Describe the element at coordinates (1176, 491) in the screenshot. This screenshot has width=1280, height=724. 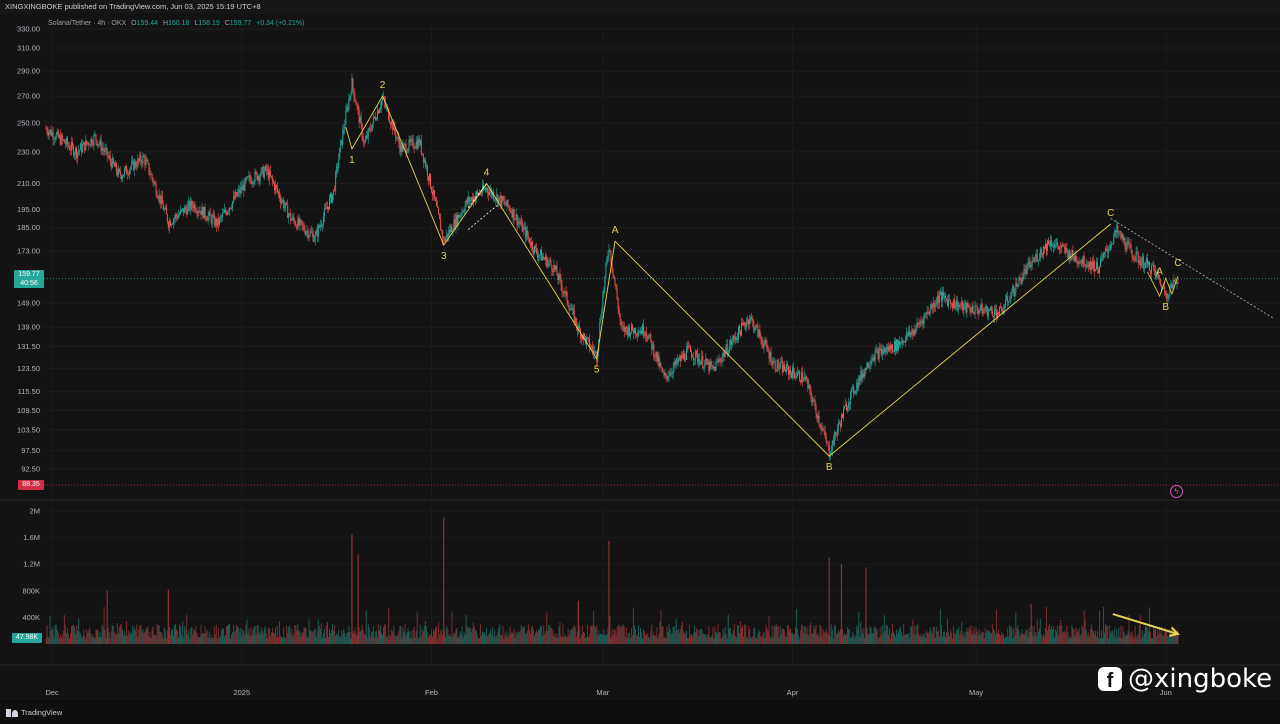
I see `lightning-icon: ϟ` at that location.